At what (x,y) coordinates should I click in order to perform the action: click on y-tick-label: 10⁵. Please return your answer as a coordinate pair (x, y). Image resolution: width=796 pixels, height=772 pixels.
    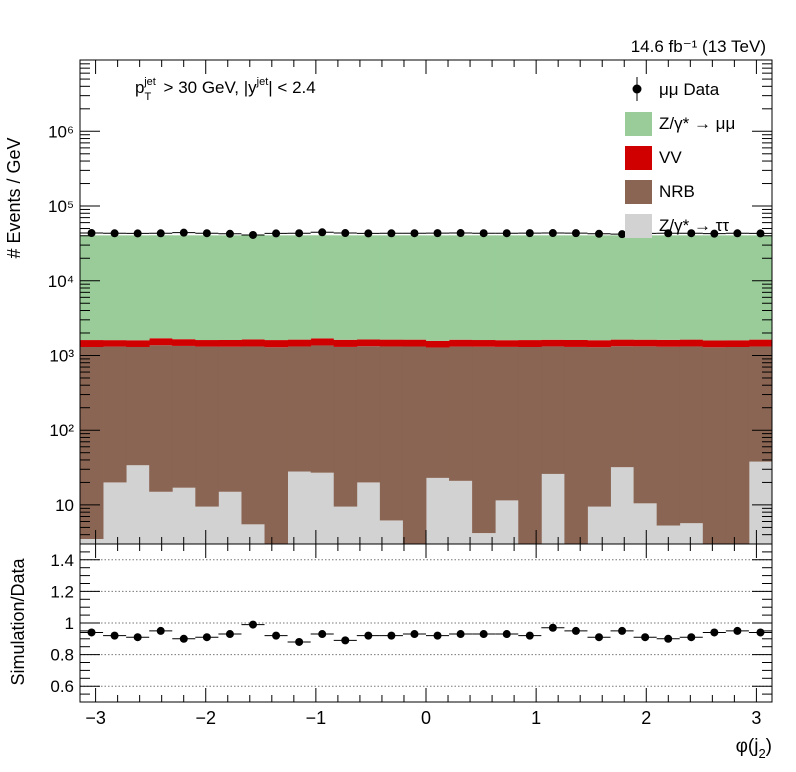
    Looking at the image, I should click on (61, 206).